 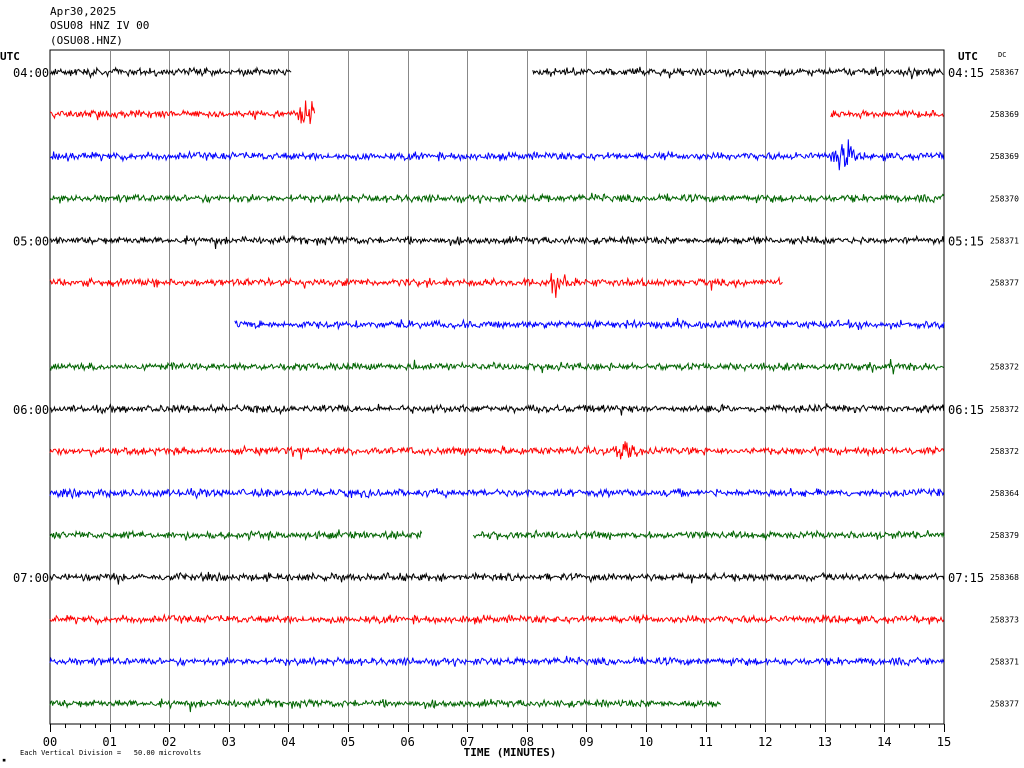 What do you see at coordinates (1004, 619) in the screenshot?
I see `row-dc-value: 258373` at bounding box center [1004, 619].